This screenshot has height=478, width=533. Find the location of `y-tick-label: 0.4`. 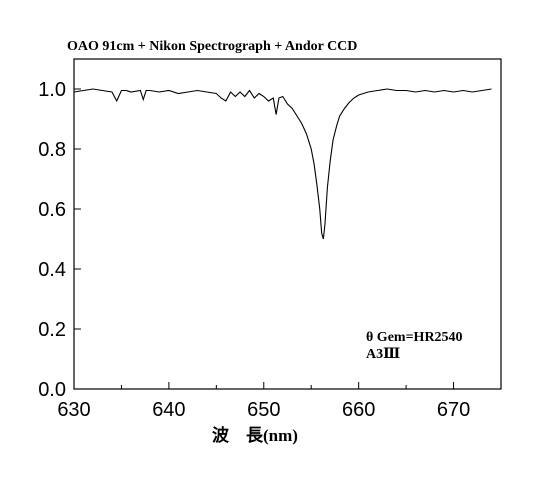

y-tick-label: 0.4 is located at coordinates (52, 270).